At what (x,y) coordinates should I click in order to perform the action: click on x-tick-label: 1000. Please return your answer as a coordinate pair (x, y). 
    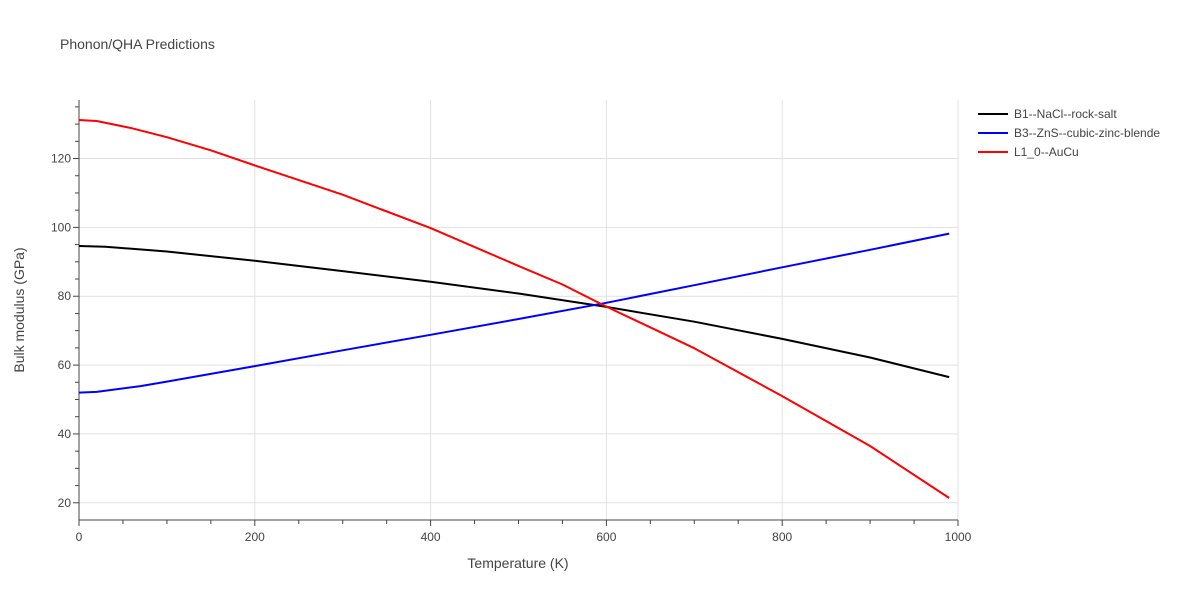
    Looking at the image, I should click on (958, 537).